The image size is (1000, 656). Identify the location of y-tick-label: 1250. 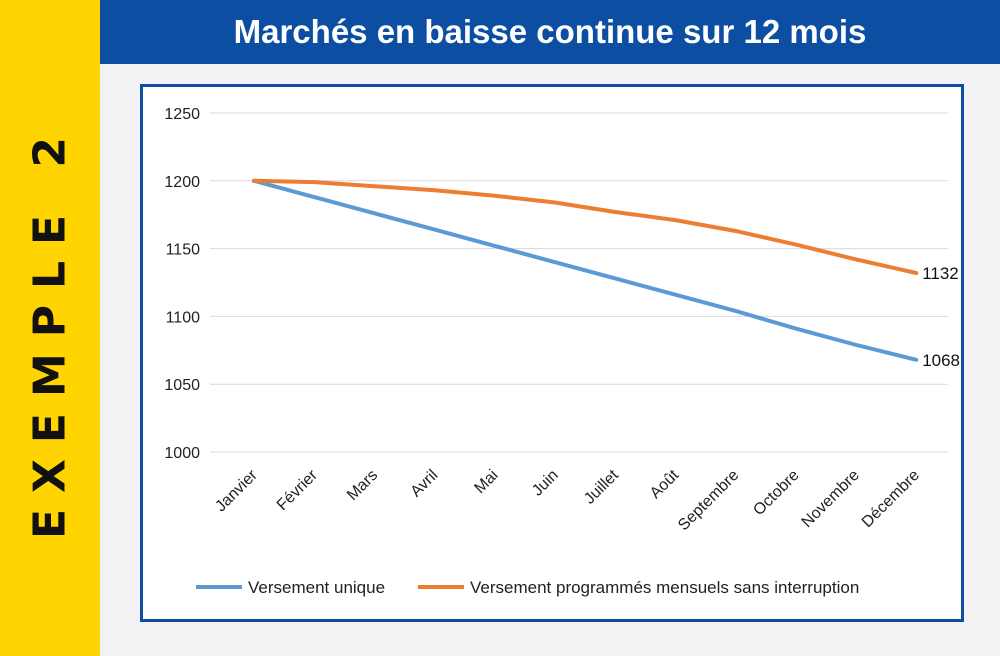
(182, 114).